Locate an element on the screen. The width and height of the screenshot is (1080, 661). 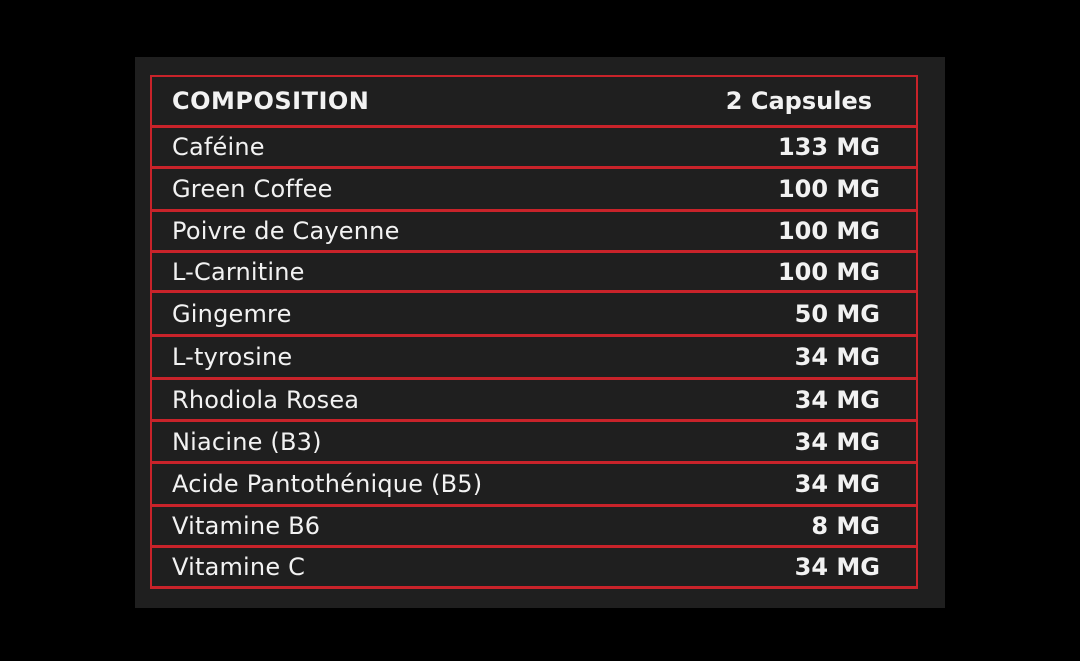
table-row: Gingemre 50 MG is located at coordinates (534, 315).